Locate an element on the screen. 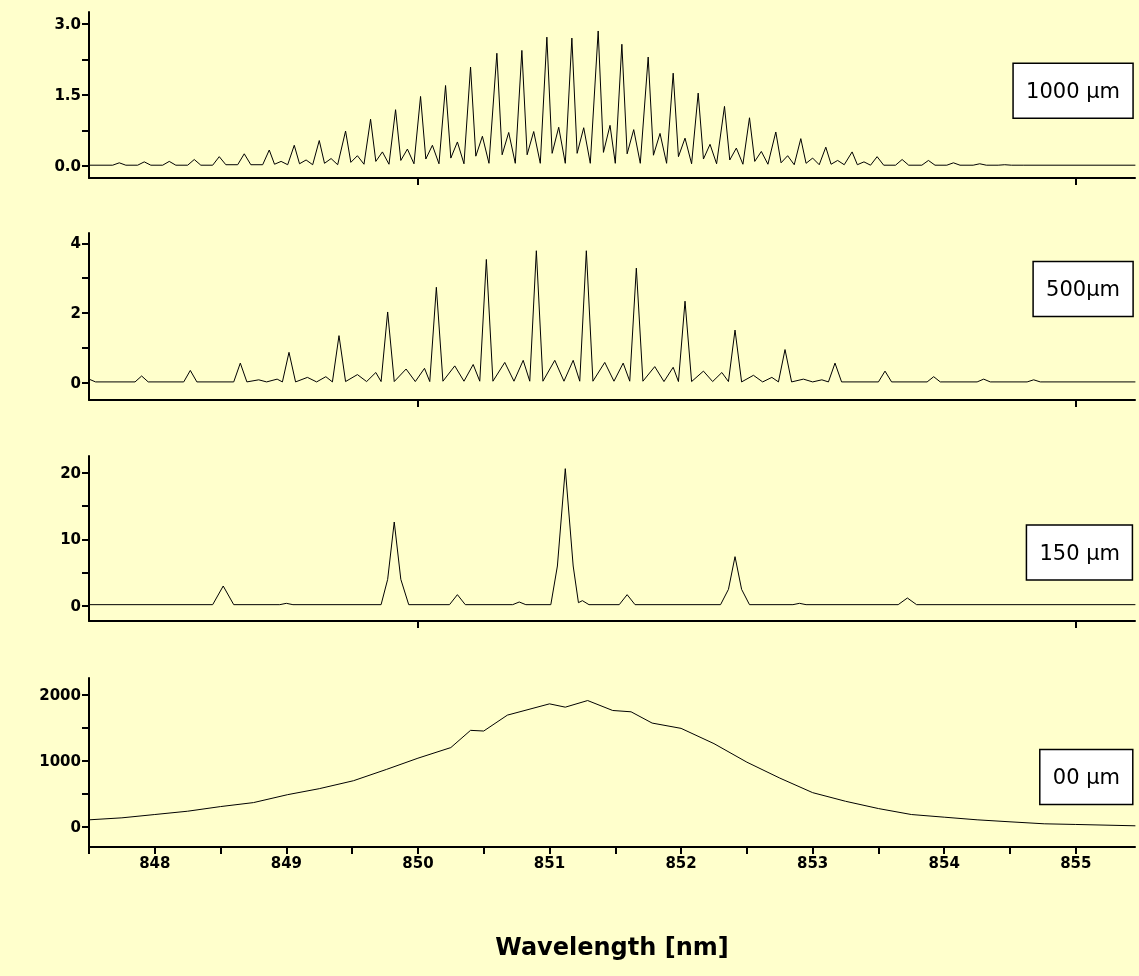 This screenshot has height=976, width=1139. y-tick-label: 0.0 is located at coordinates (67, 166).